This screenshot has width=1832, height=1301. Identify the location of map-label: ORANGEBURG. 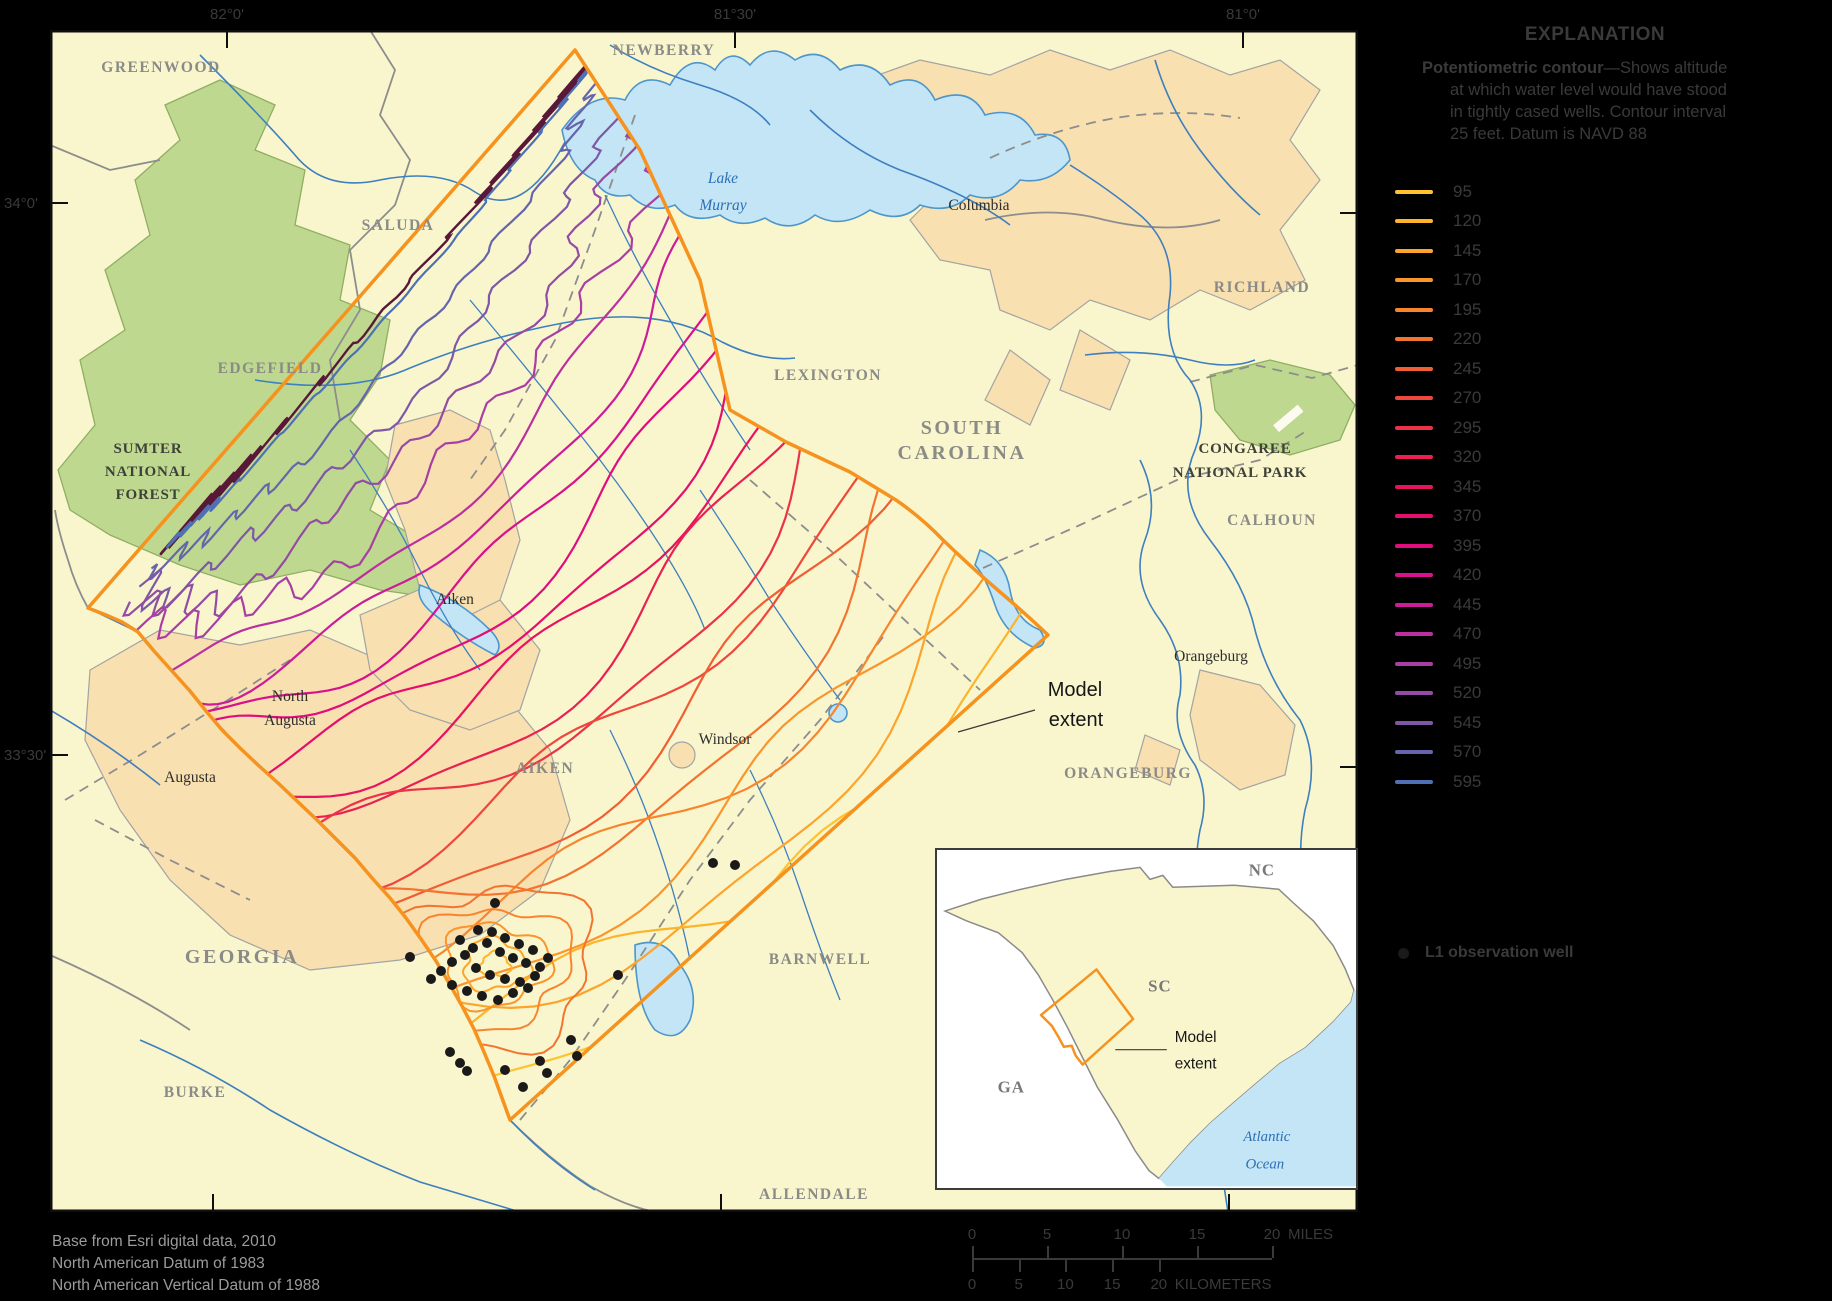
(1128, 773).